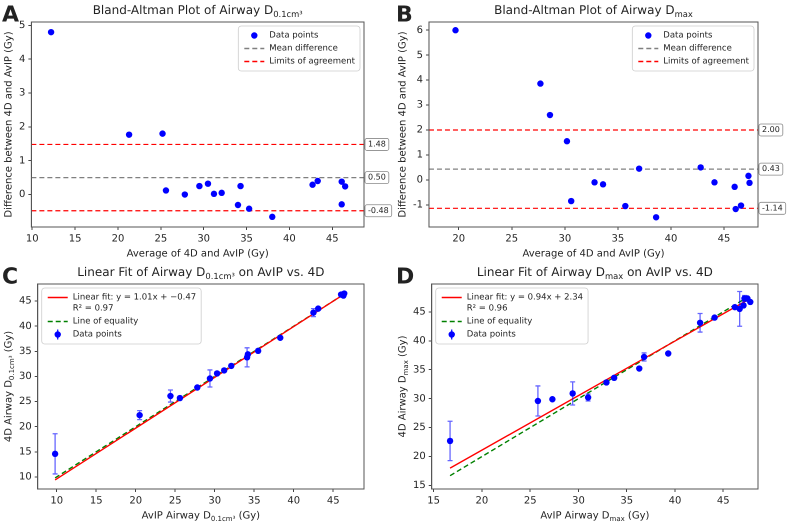 This screenshot has height=524, width=788. What do you see at coordinates (417, 204) in the screenshot?
I see `y-tick-label: -1` at bounding box center [417, 204].